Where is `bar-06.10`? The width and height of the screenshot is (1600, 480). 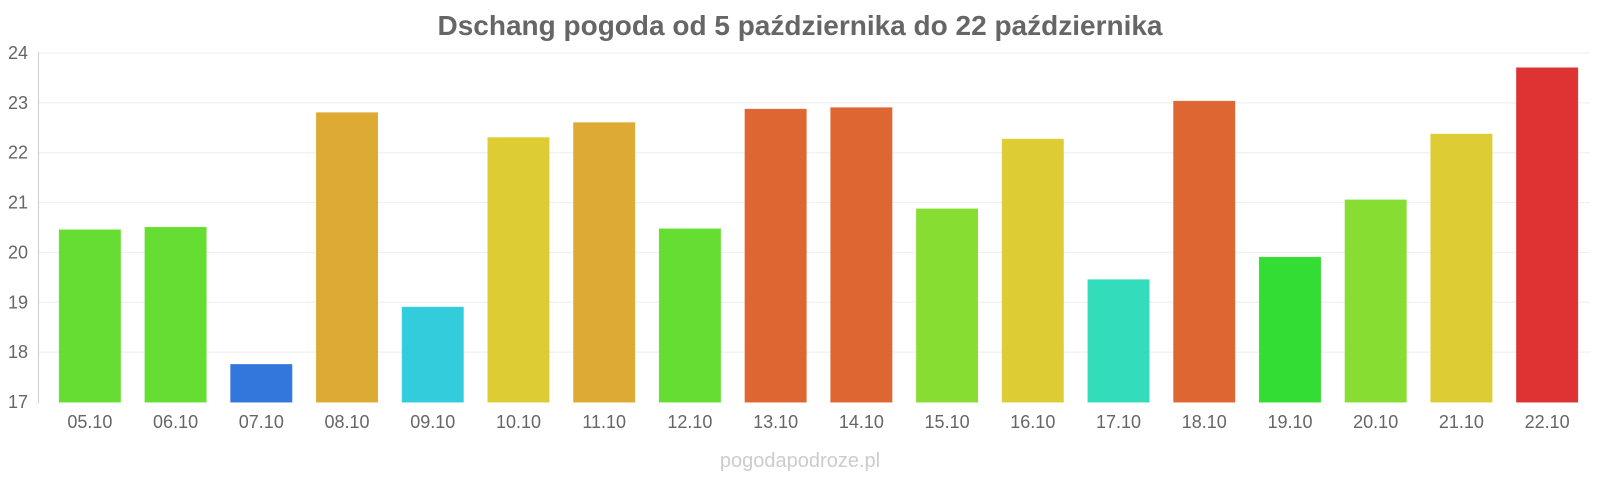
bar-06.10 is located at coordinates (175, 315).